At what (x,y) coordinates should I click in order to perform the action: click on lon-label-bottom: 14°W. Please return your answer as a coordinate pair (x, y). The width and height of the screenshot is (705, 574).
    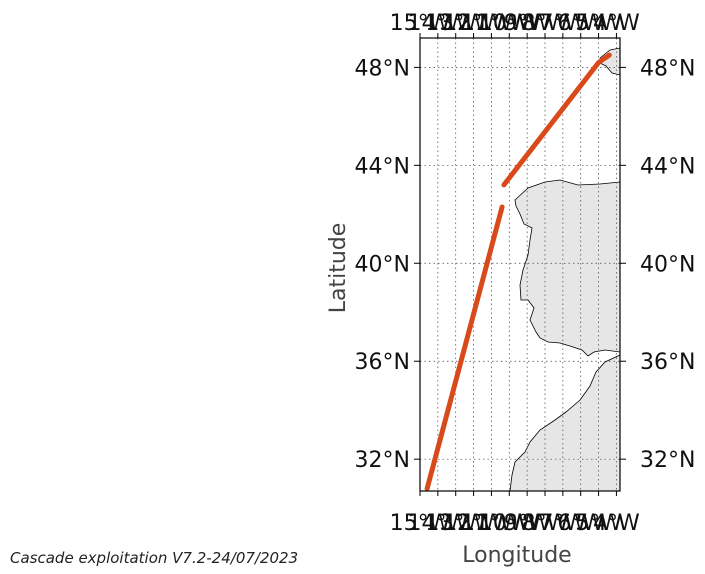
    Looking at the image, I should click on (437, 523).